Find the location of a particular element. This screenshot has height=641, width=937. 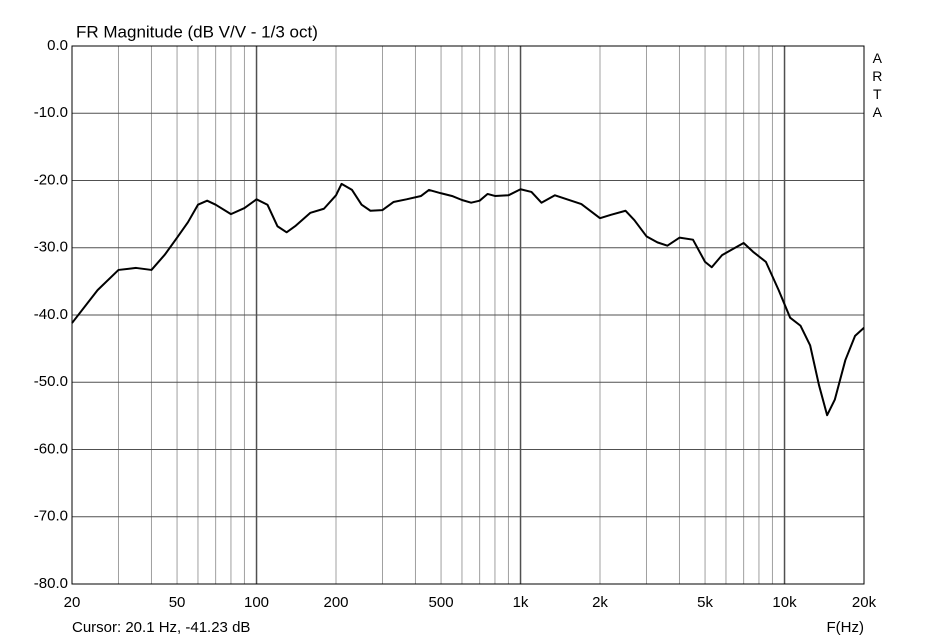

x-axis-label: F(Hz) is located at coordinates (846, 627).